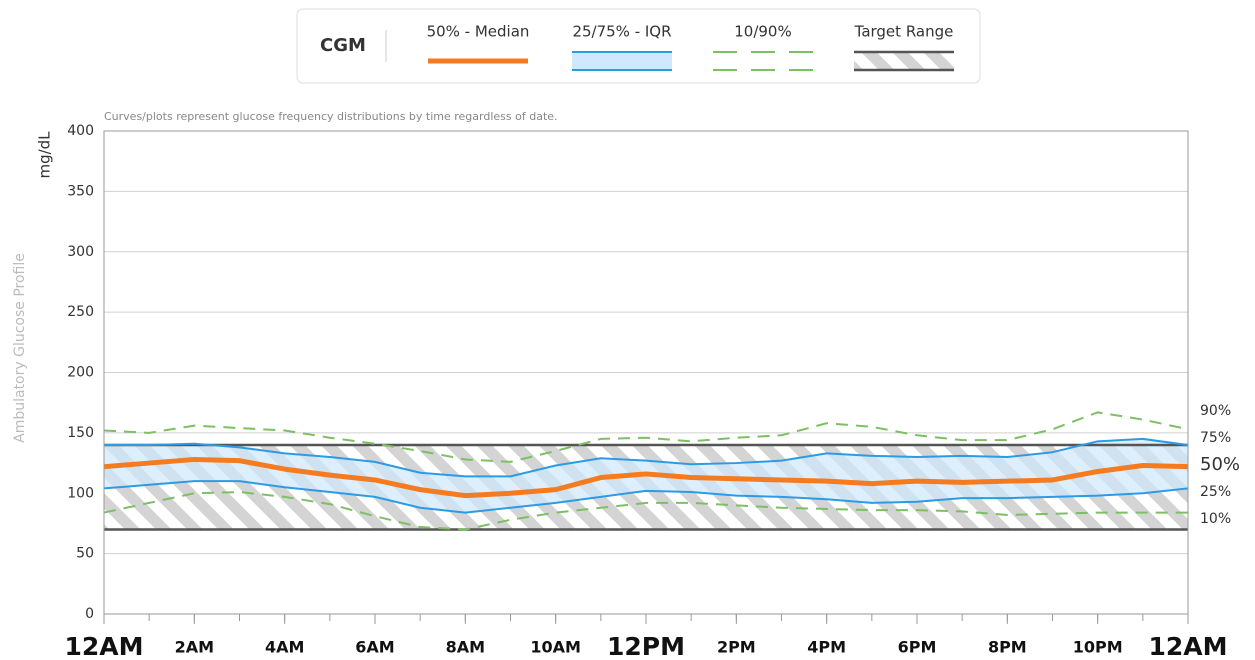 This screenshot has height=660, width=1255. Describe the element at coordinates (478, 32) in the screenshot. I see `legend-label: 50% - Median` at that location.